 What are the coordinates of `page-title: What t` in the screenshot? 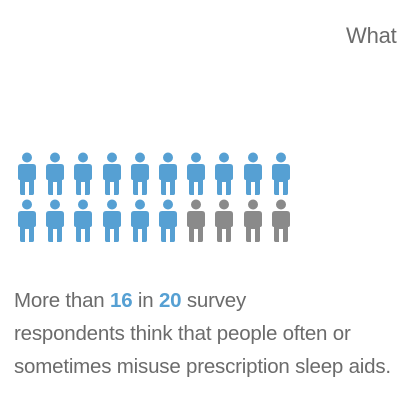 It's located at (373, 35).